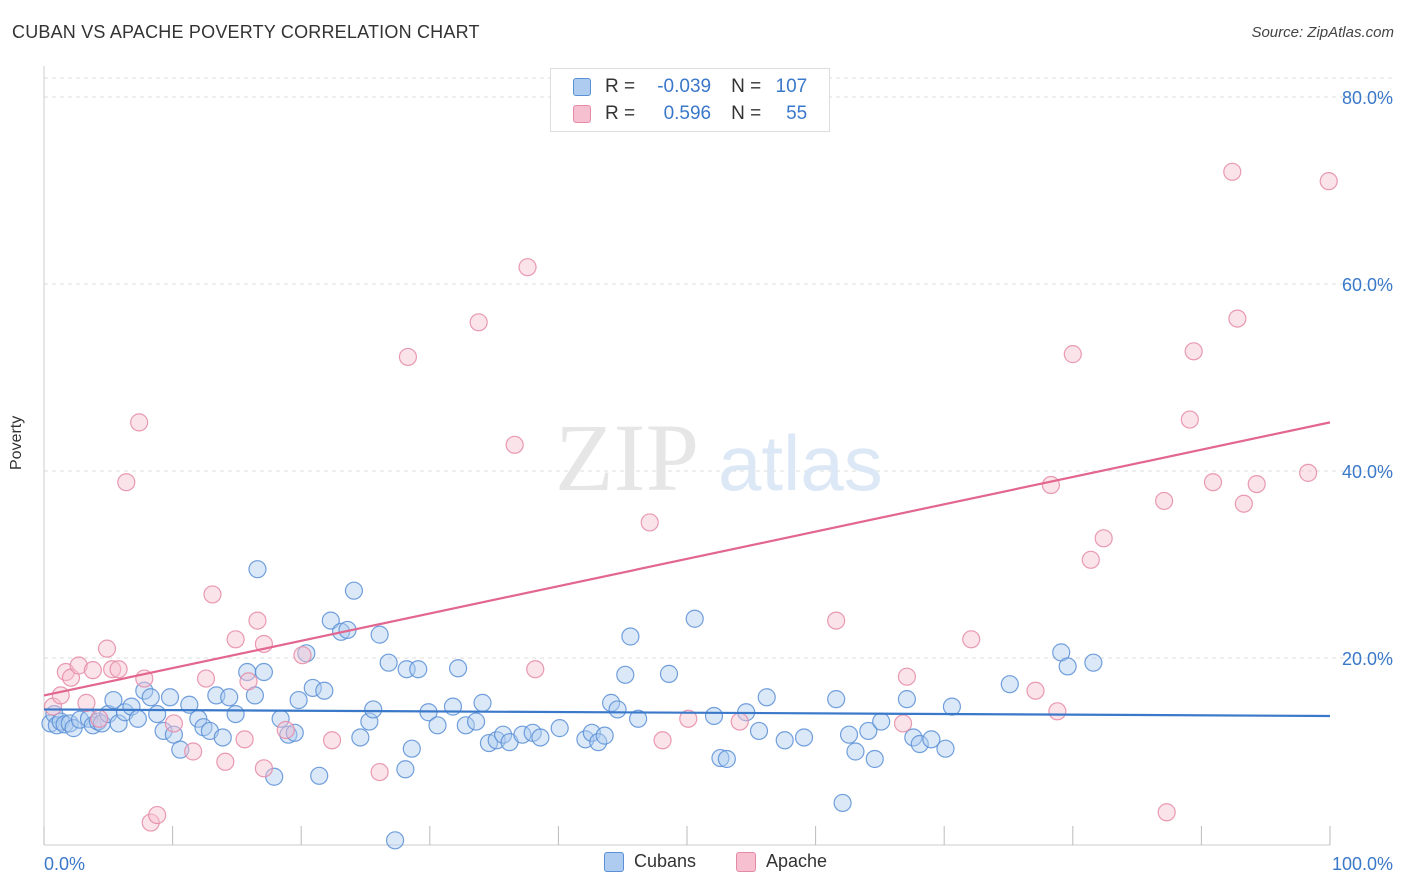  Describe the element at coordinates (582, 114) in the screenshot. I see `apache-swatch-icon` at that location.